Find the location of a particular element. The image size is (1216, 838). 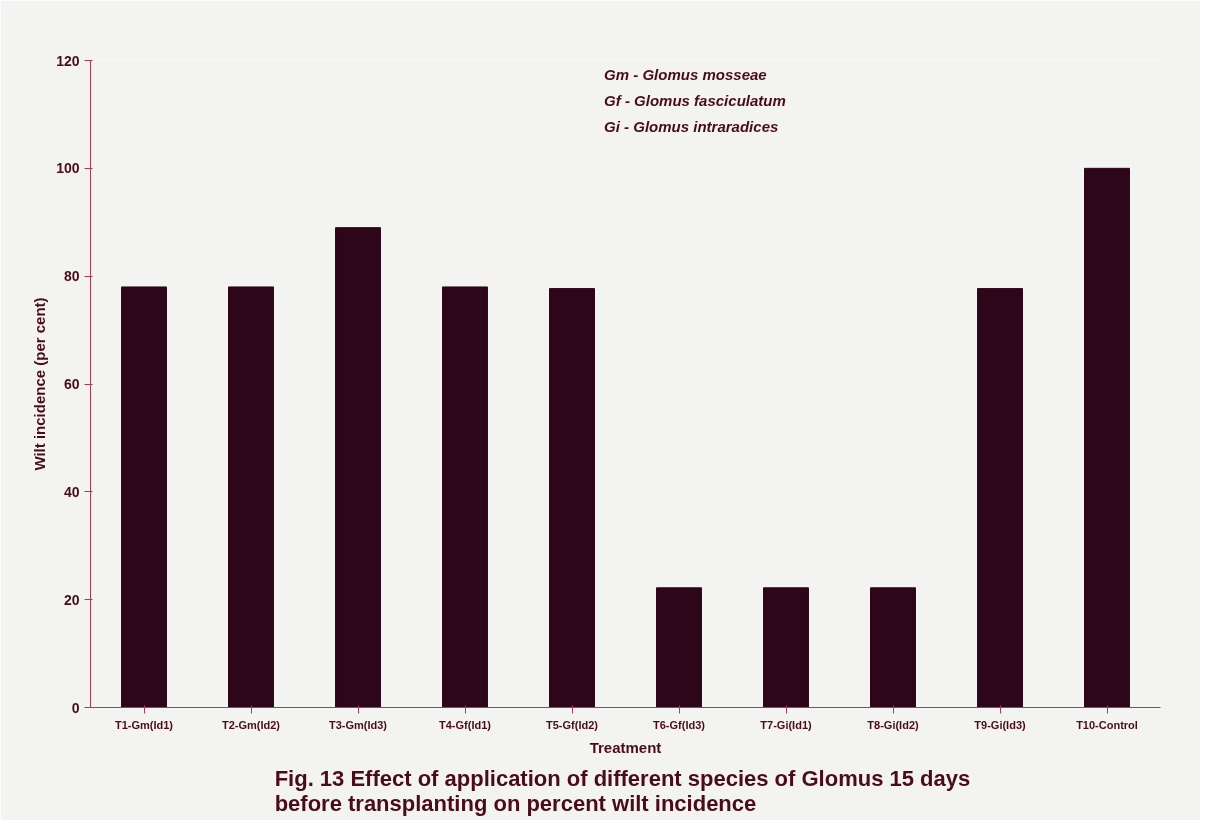

y-tick-label: 0 is located at coordinates (75, 707).